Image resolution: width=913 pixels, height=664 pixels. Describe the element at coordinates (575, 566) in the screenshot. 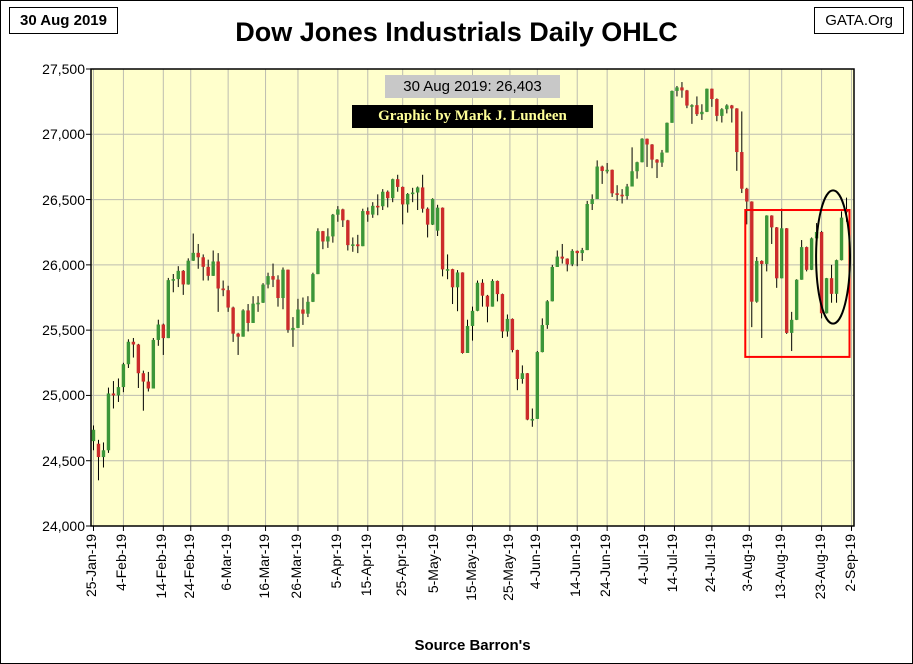

I see `x-axis-label: 14-Jun-19` at that location.